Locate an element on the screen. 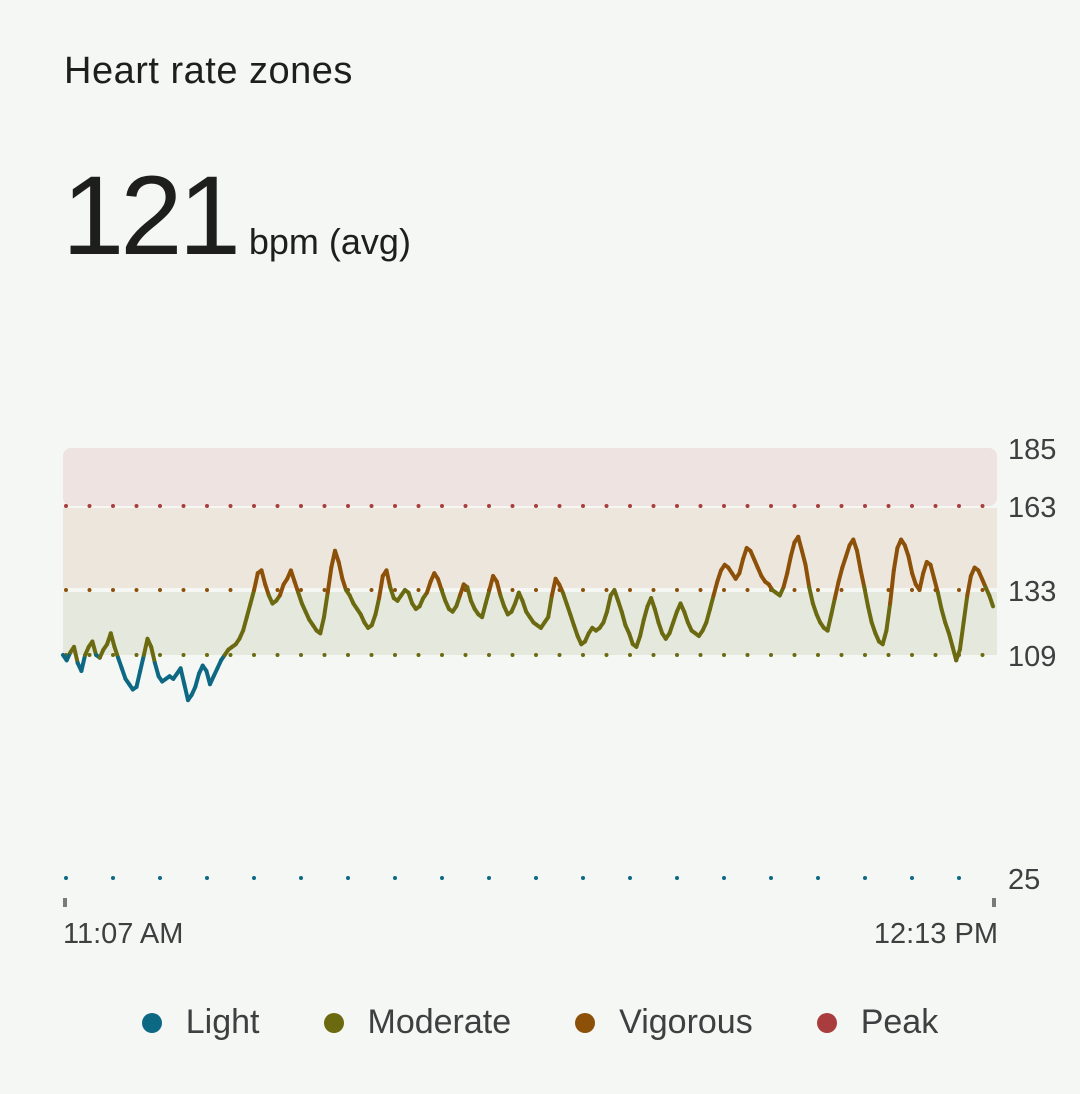  legend-dot-moderate is located at coordinates (333, 1022).